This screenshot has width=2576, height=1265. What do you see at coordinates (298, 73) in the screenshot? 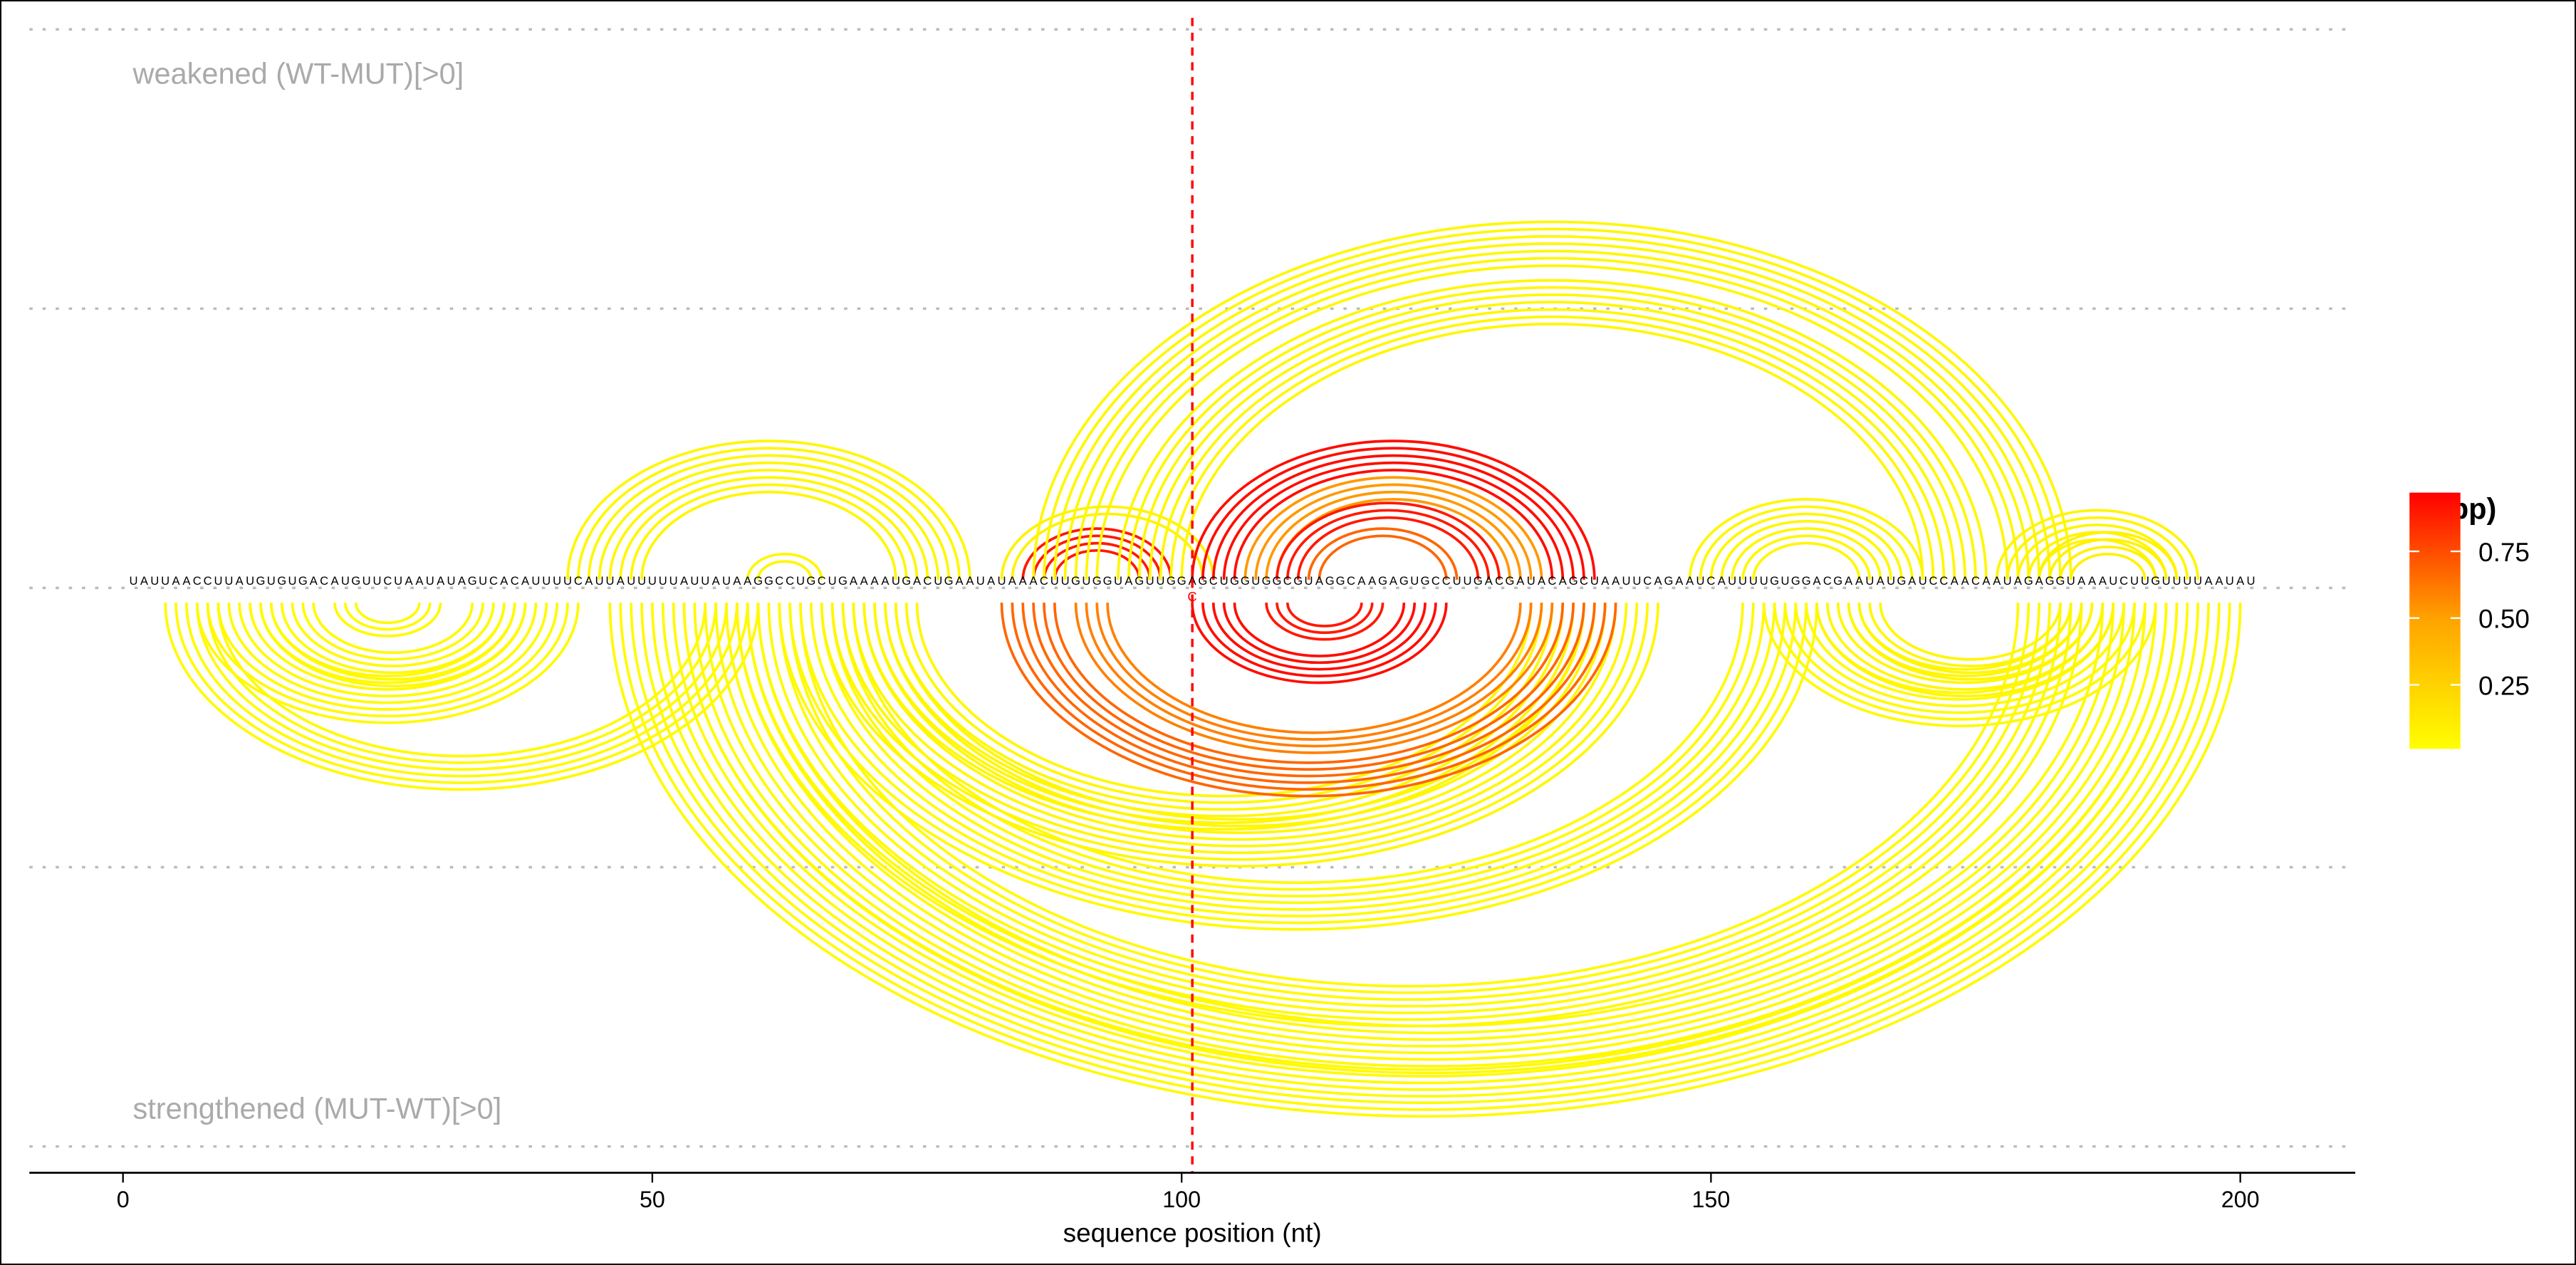
I see `top-label: weakened (WT-MUT)[>0]` at bounding box center [298, 73].